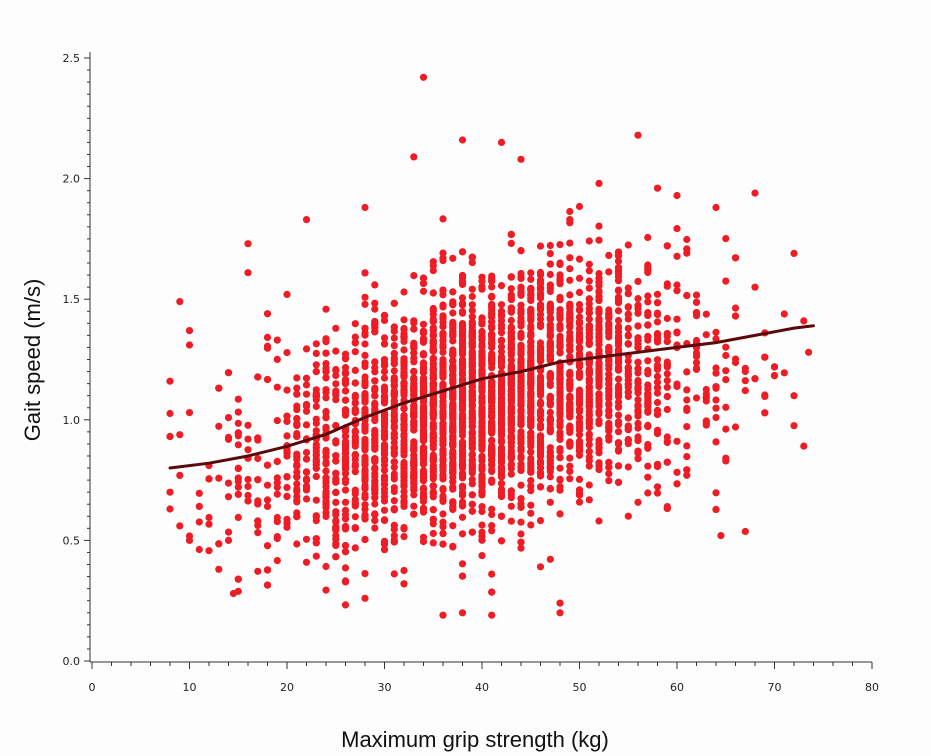  Describe the element at coordinates (872, 687) in the screenshot. I see `x-tick-label: 80` at that location.